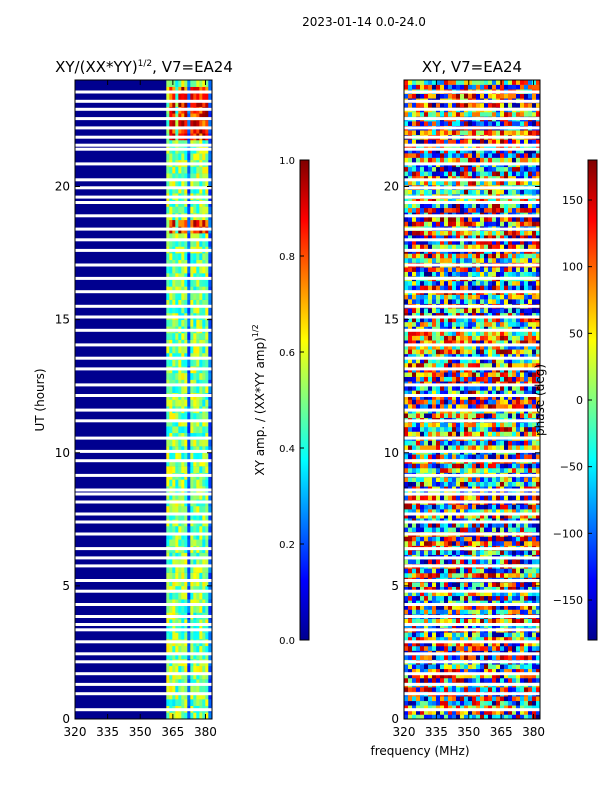  What do you see at coordinates (143, 566) in the screenshot?
I see `flagged-row` at bounding box center [143, 566].